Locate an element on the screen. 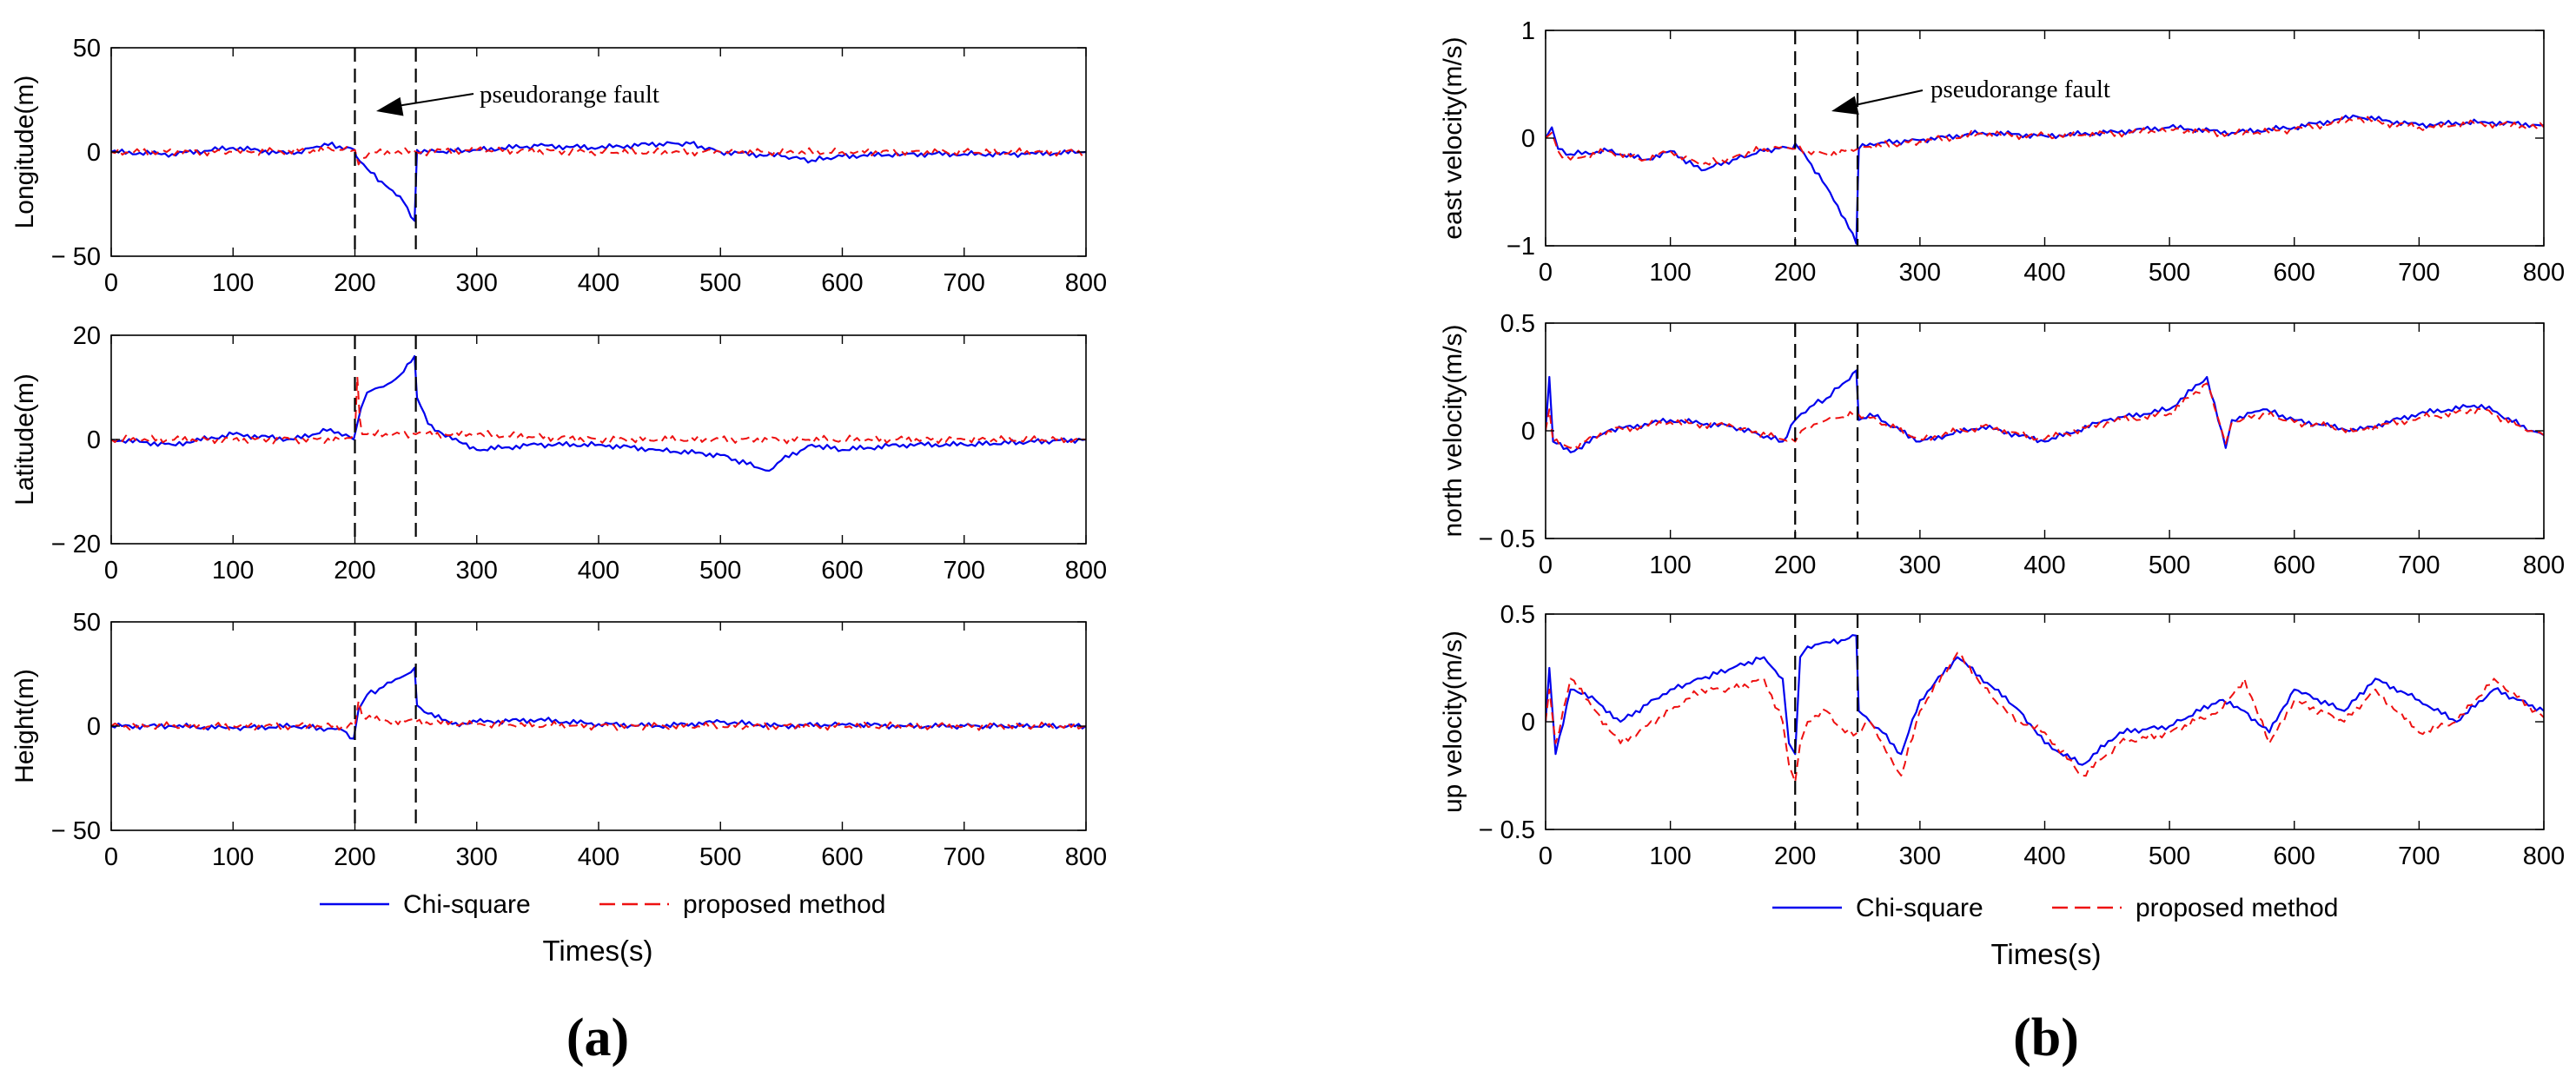  legend-panel_a: Chi-square proposed method is located at coordinates (603, 905).